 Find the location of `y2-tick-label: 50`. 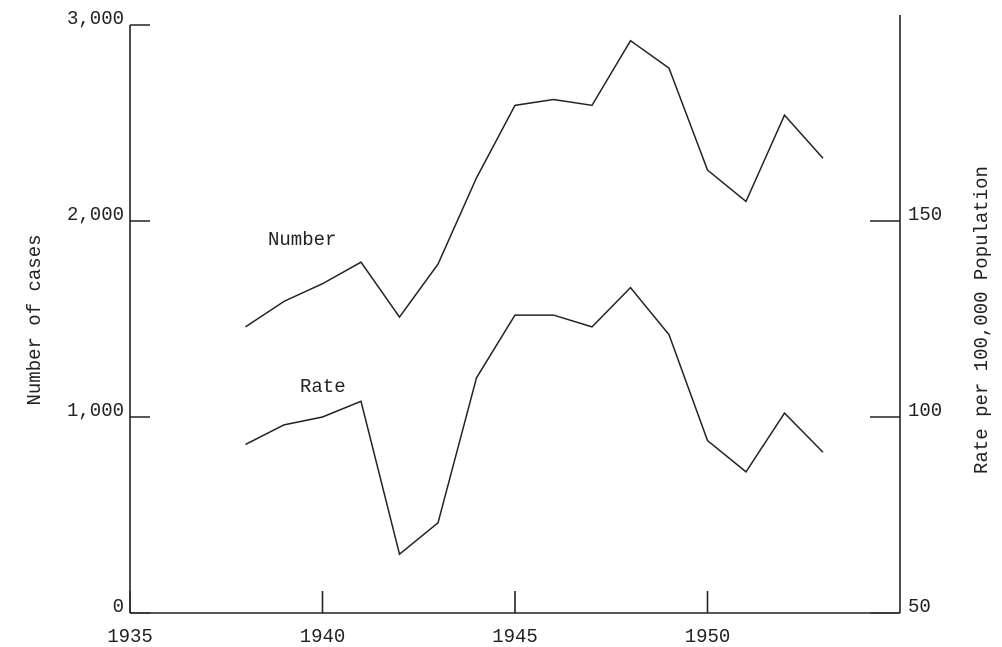

y2-tick-label: 50 is located at coordinates (919, 607).